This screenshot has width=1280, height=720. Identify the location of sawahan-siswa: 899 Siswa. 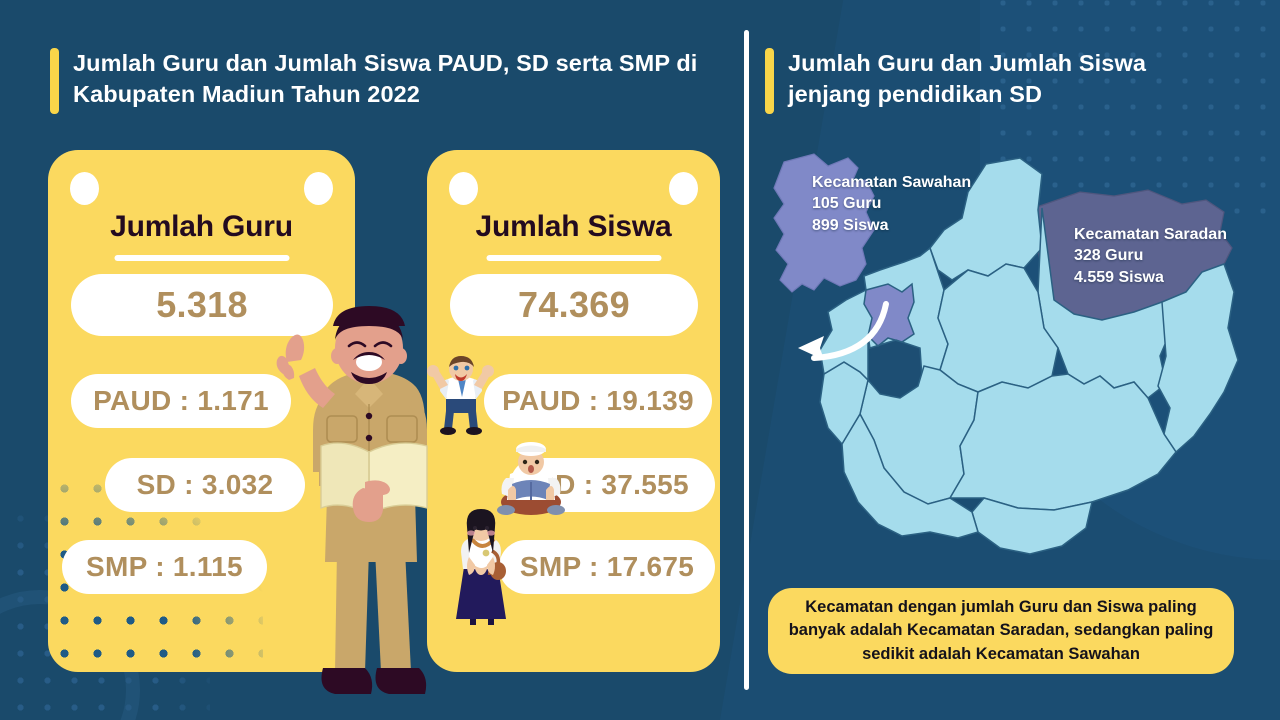
(850, 225).